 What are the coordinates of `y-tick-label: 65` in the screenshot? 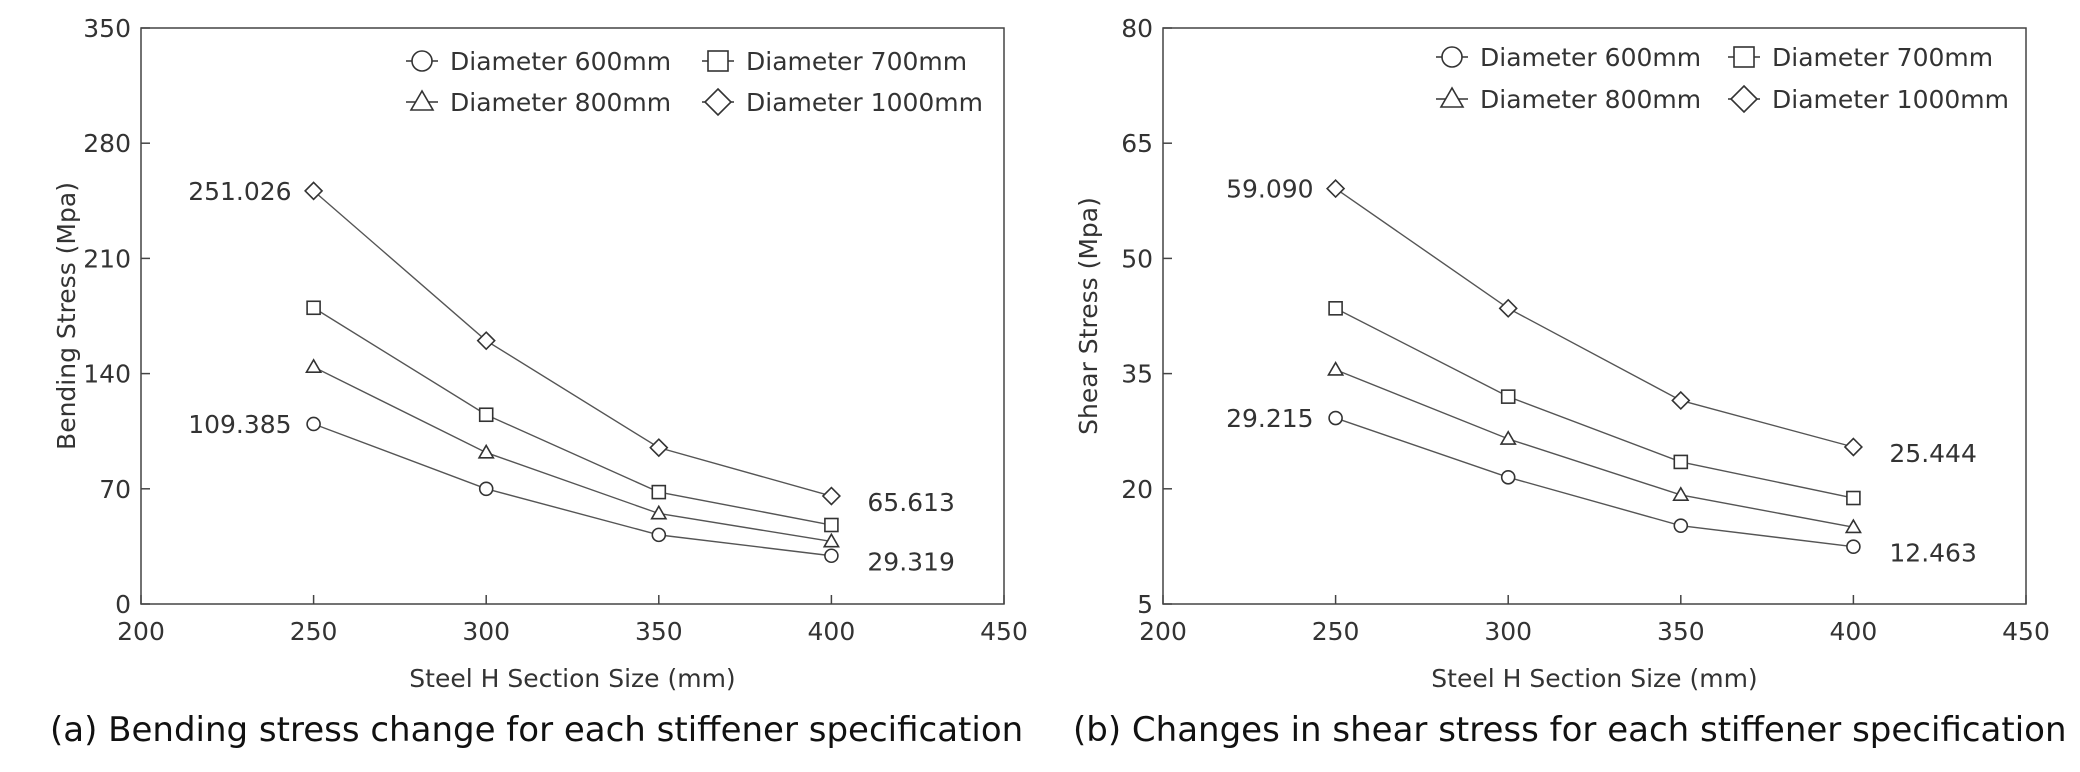 It's located at (1137, 143).